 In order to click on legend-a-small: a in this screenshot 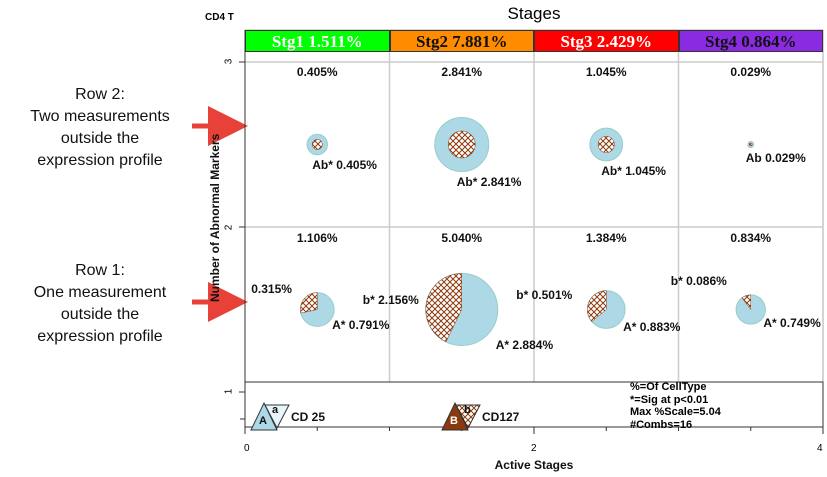, I will do `click(275, 410)`.